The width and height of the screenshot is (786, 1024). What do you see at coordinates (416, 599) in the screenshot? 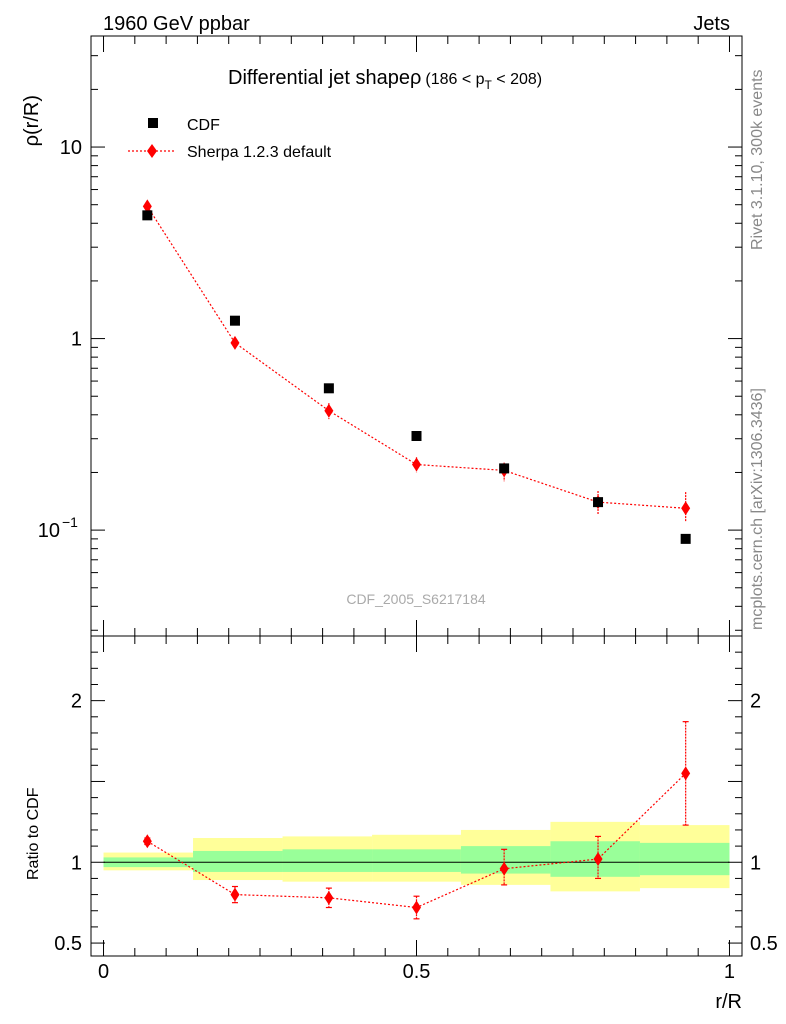
I see `analysis-watermark: CDF_2005_S6217184` at bounding box center [416, 599].